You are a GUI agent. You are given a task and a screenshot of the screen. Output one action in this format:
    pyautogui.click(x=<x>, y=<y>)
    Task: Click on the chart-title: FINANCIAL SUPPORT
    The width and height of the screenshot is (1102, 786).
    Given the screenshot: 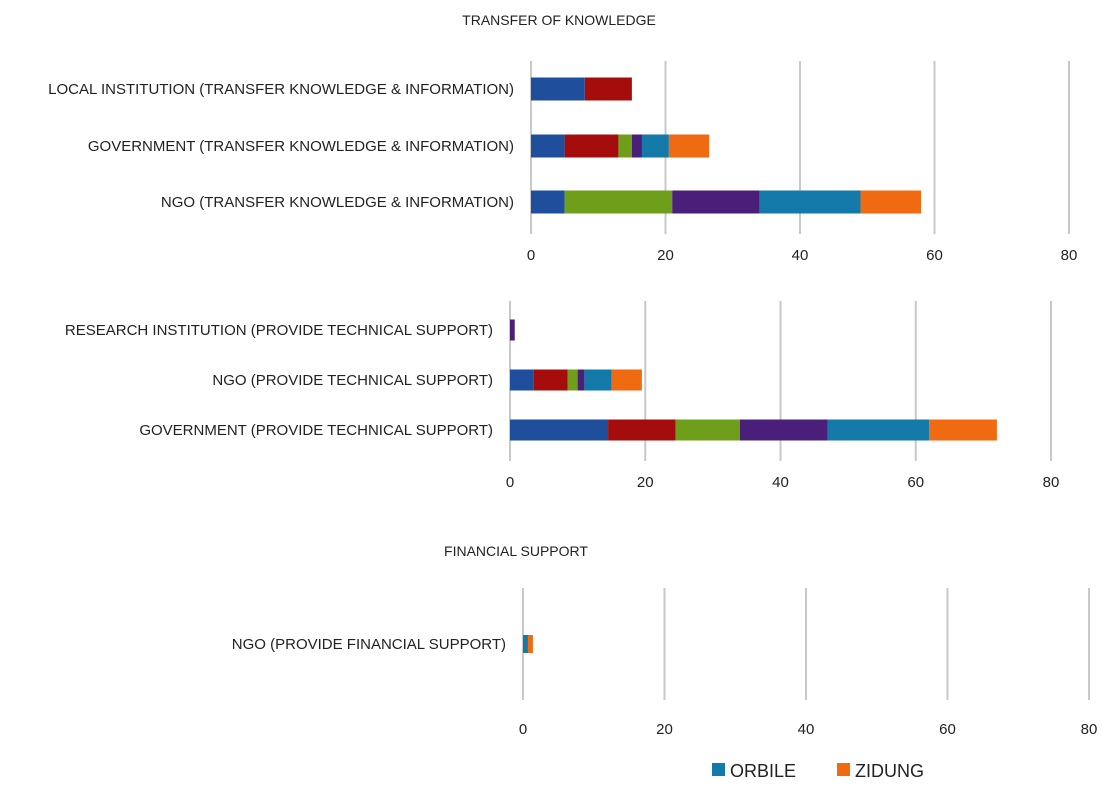 What is the action you would take?
    pyautogui.click(x=516, y=551)
    